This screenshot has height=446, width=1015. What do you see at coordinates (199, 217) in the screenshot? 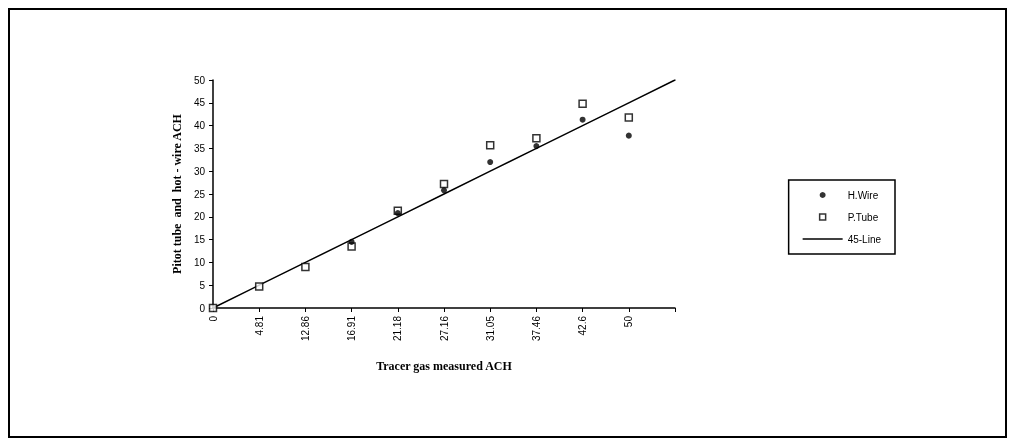
I see `y-tick-label: 20` at bounding box center [199, 217].